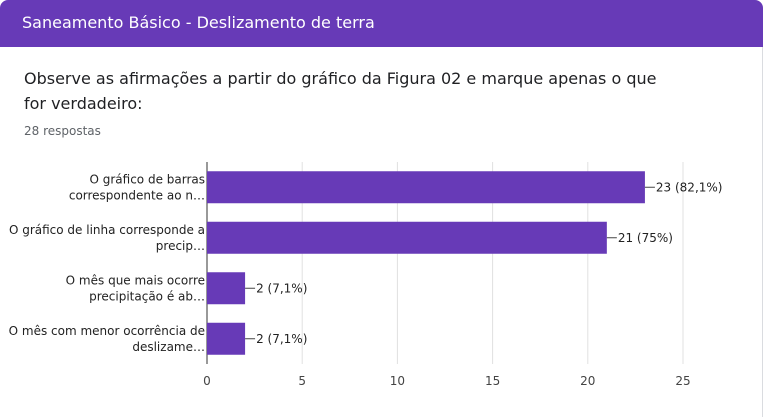 The width and height of the screenshot is (763, 417). Describe the element at coordinates (135, 280) in the screenshot. I see `category-label: O mês que mais ocorre` at that location.